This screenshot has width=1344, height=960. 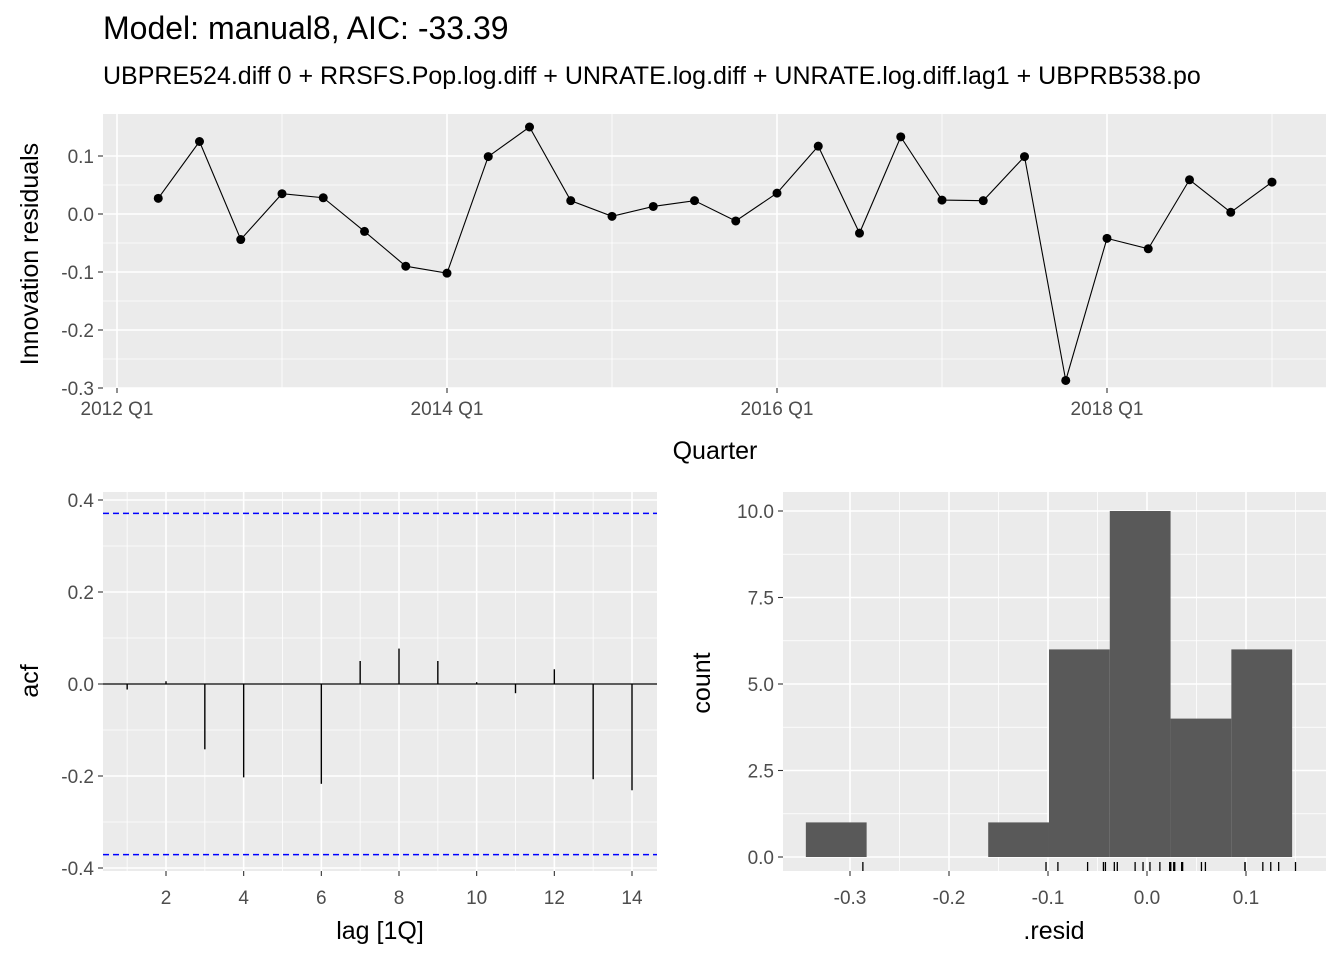 What do you see at coordinates (30, 680) in the screenshot?
I see `acf-y-axis-title: acf` at bounding box center [30, 680].